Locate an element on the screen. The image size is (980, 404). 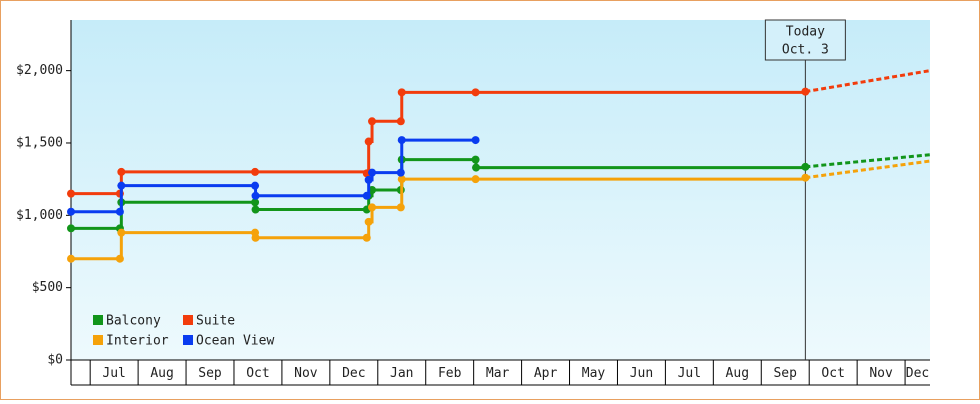
y-tick-label: $1,000 is located at coordinates (39, 215).